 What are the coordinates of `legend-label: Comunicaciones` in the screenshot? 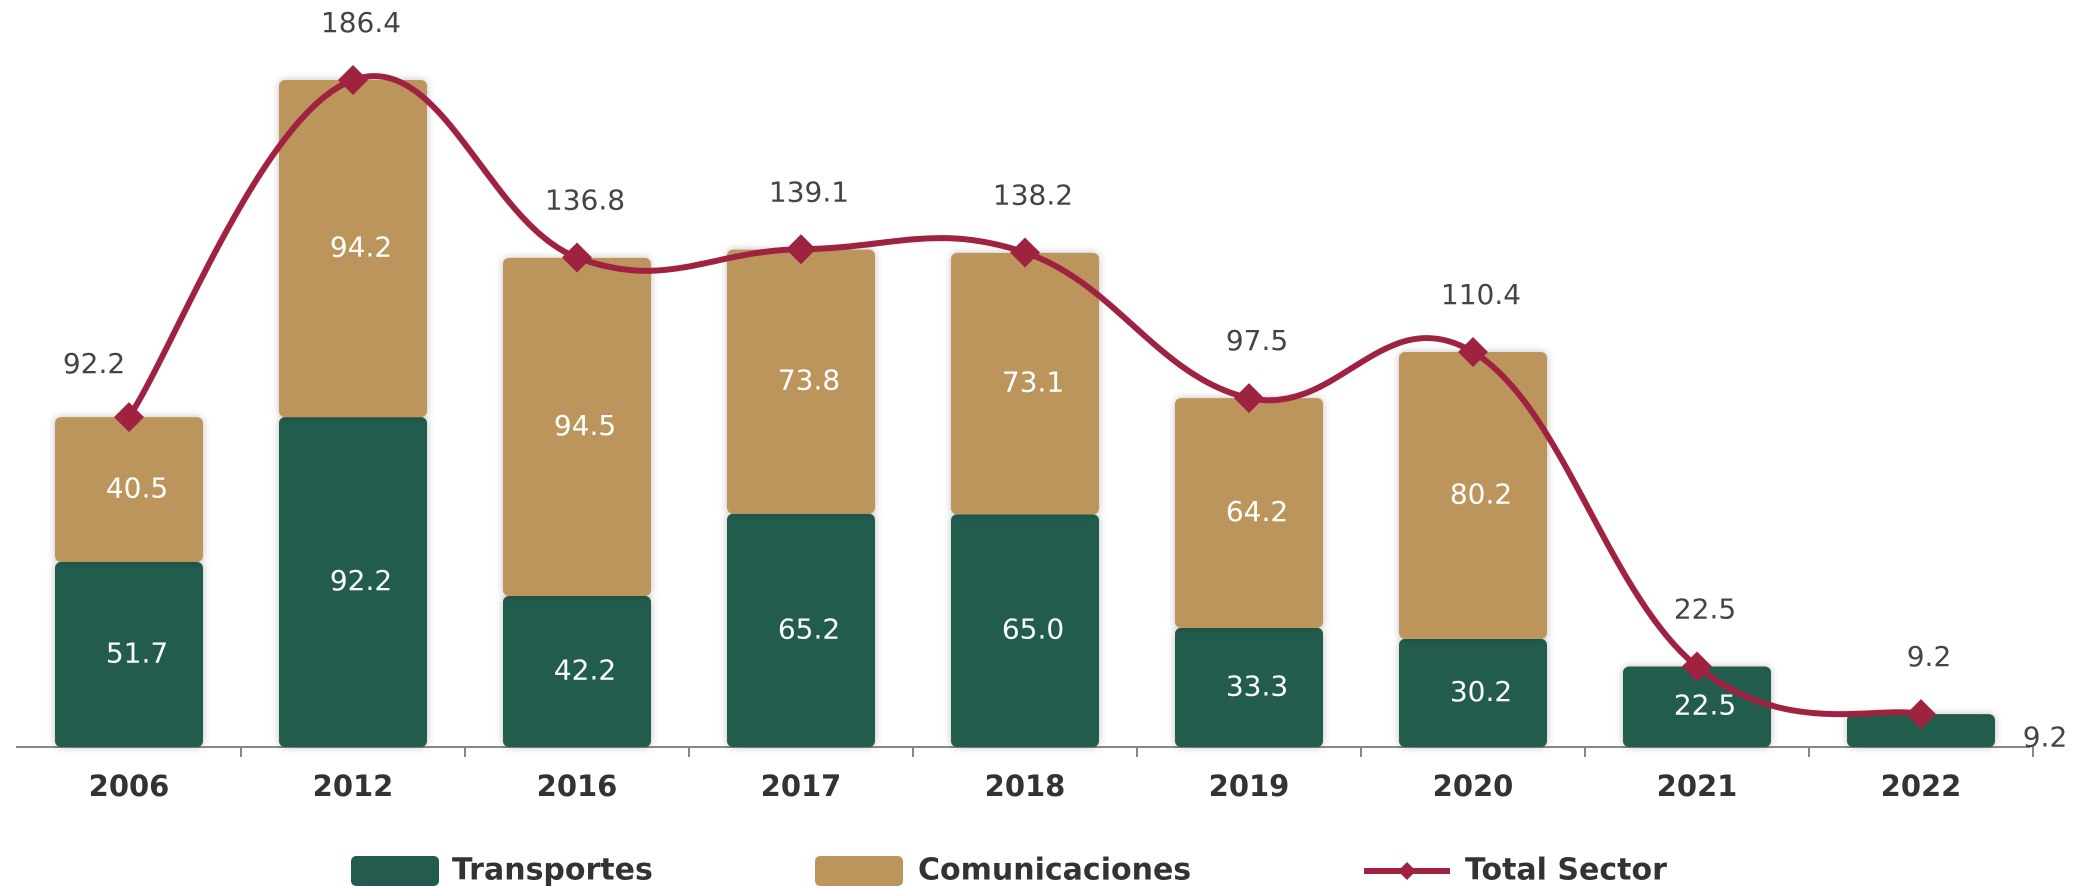 It's located at (1054, 870).